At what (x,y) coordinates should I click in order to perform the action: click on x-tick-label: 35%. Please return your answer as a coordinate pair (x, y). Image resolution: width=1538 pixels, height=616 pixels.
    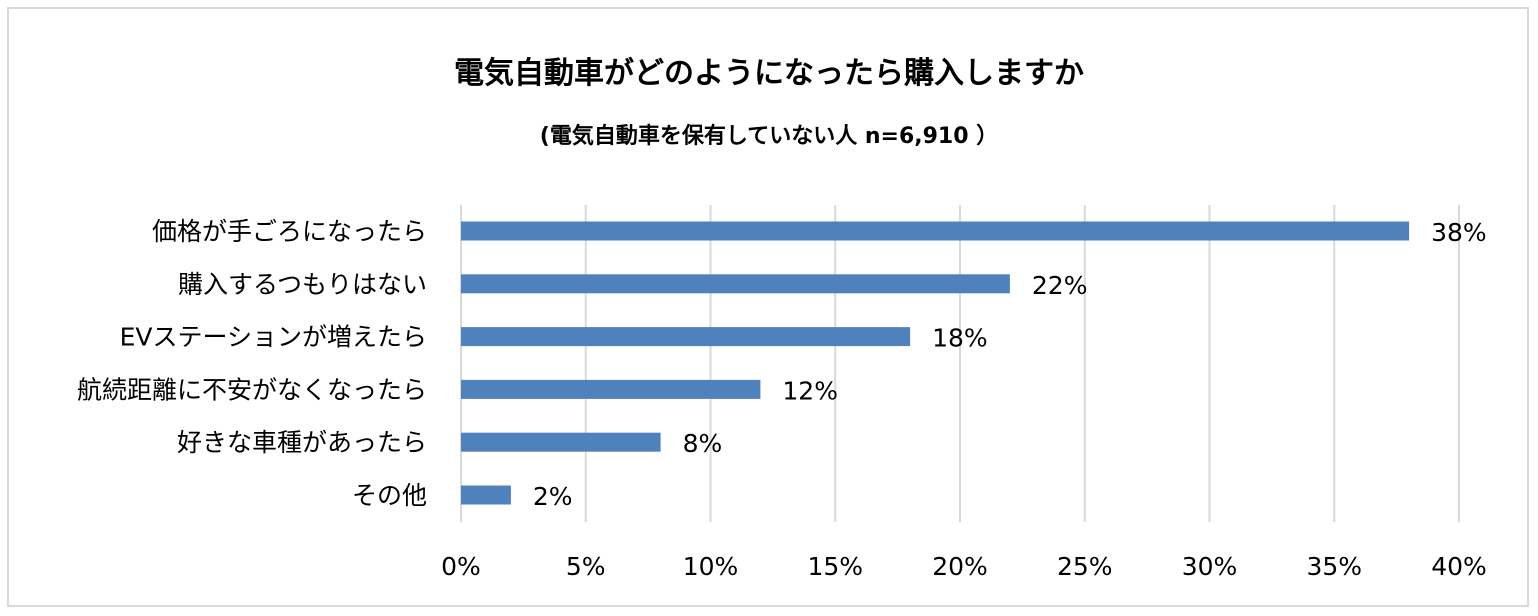
    Looking at the image, I should click on (1334, 566).